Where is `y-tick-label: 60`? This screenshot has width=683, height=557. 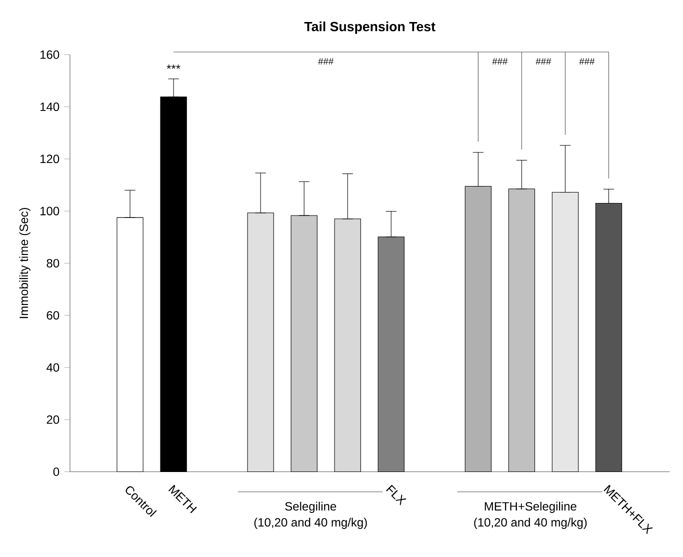
y-tick-label: 60 is located at coordinates (53, 315).